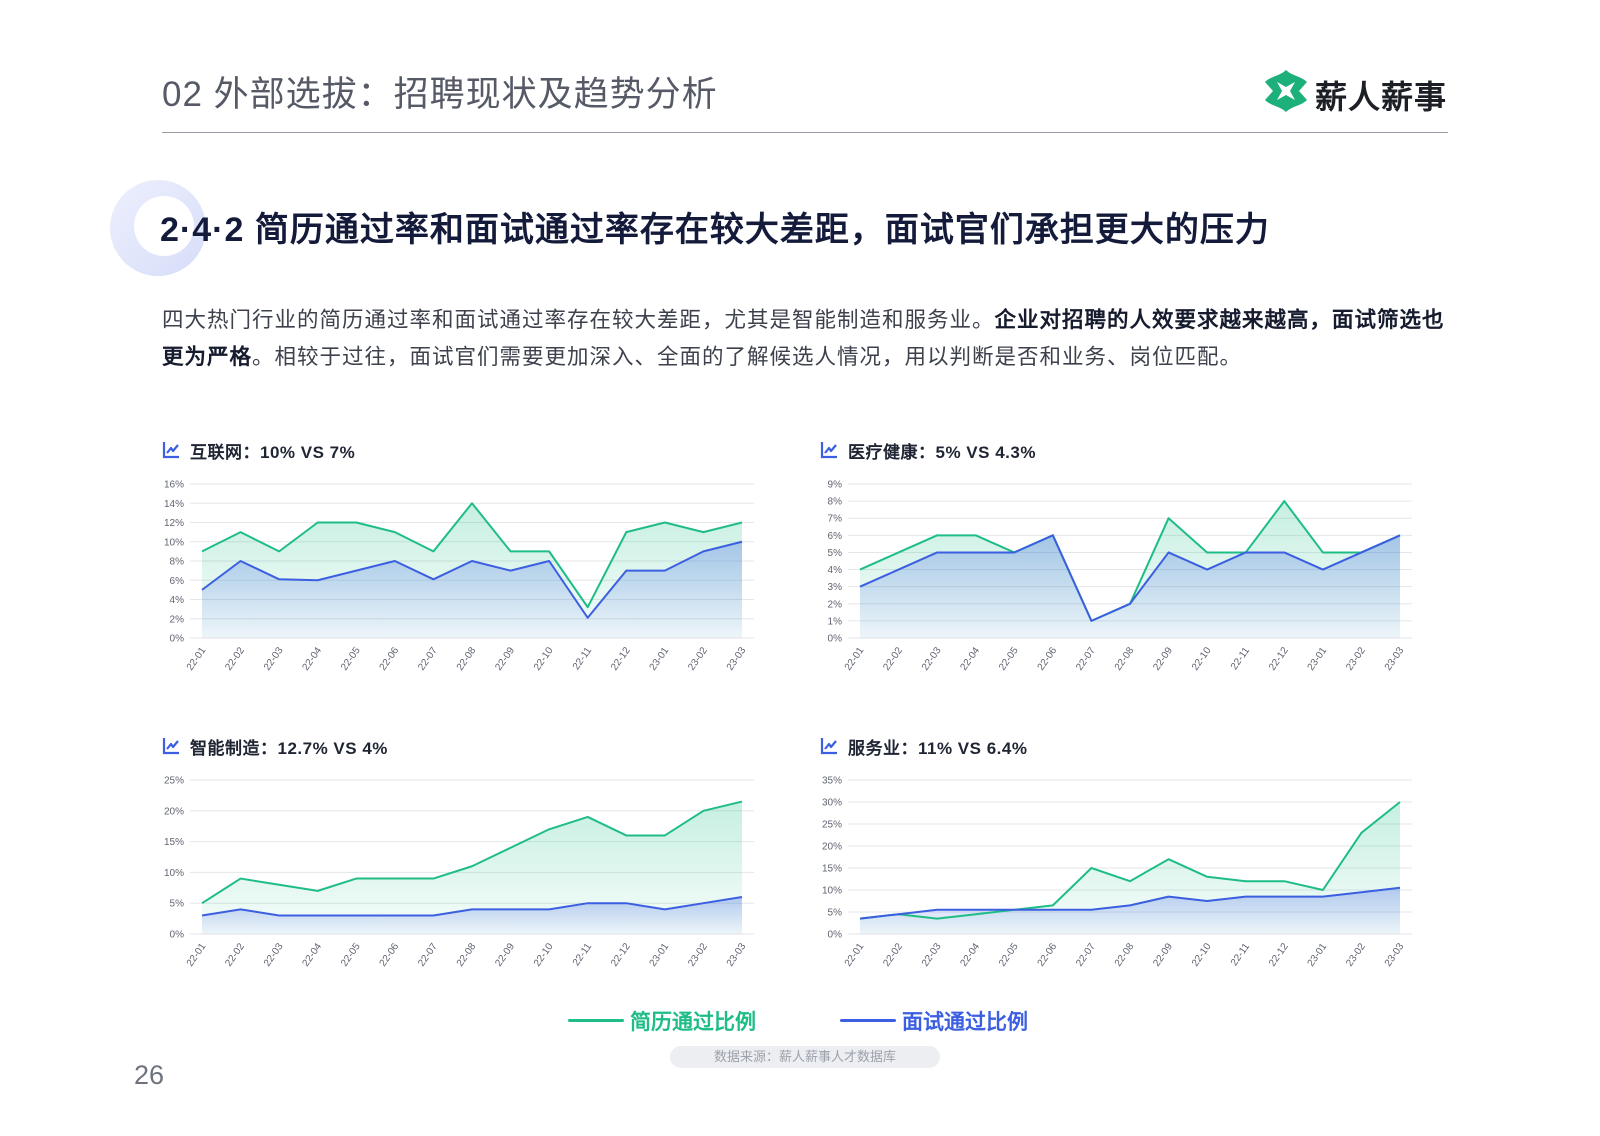  What do you see at coordinates (440, 94) in the screenshot?
I see `page-header-title: 02 外部选拔：招聘现状及趋势分析` at bounding box center [440, 94].